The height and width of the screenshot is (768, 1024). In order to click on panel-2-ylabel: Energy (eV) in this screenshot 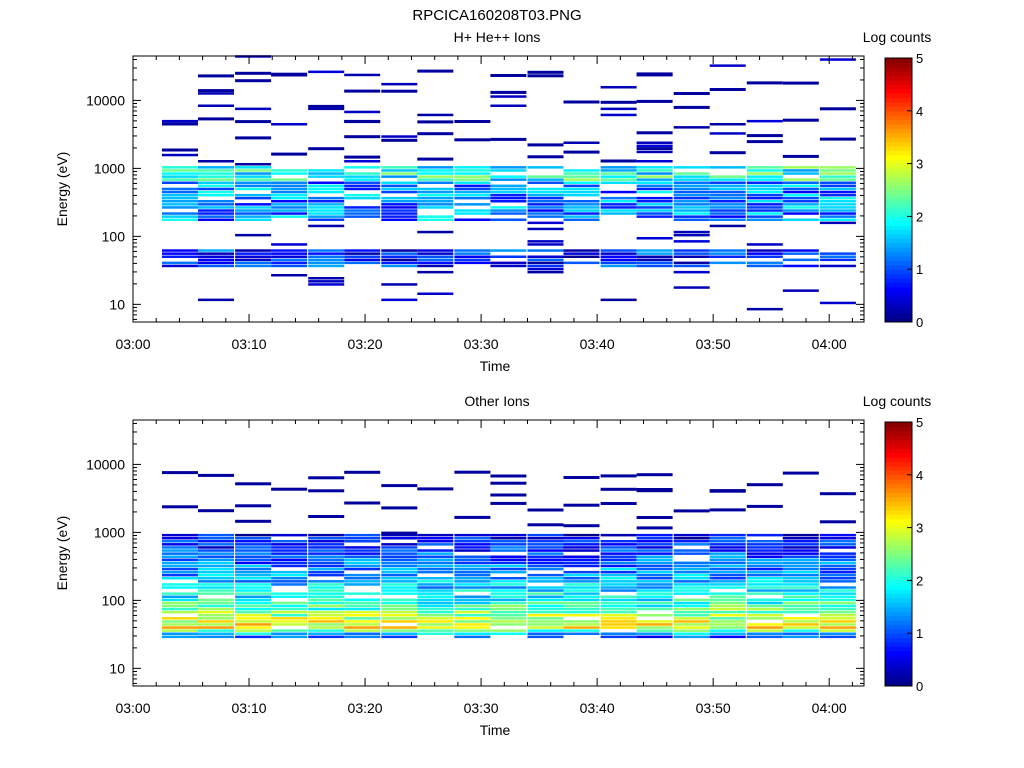, I will do `click(62, 553)`.